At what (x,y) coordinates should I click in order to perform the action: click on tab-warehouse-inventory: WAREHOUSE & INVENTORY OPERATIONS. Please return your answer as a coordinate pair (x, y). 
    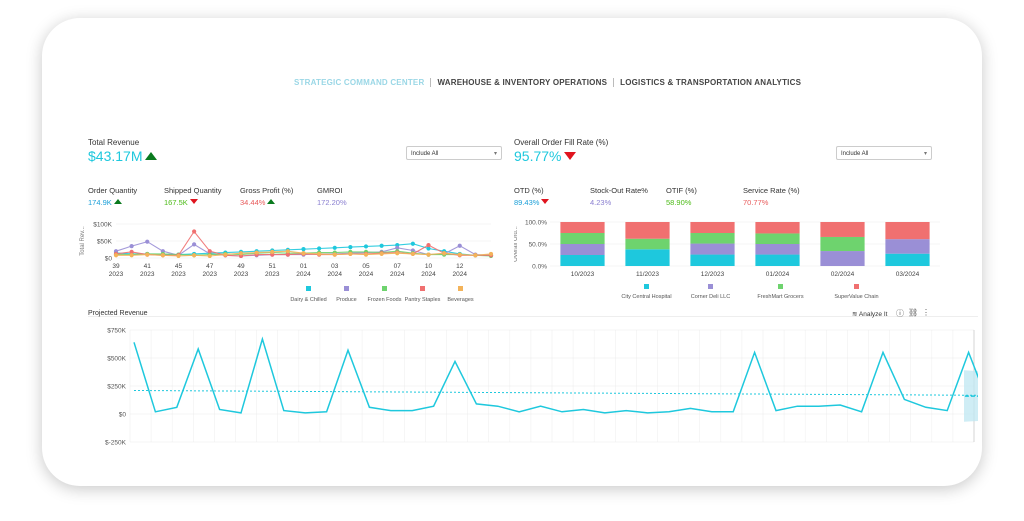
    Looking at the image, I should click on (523, 82).